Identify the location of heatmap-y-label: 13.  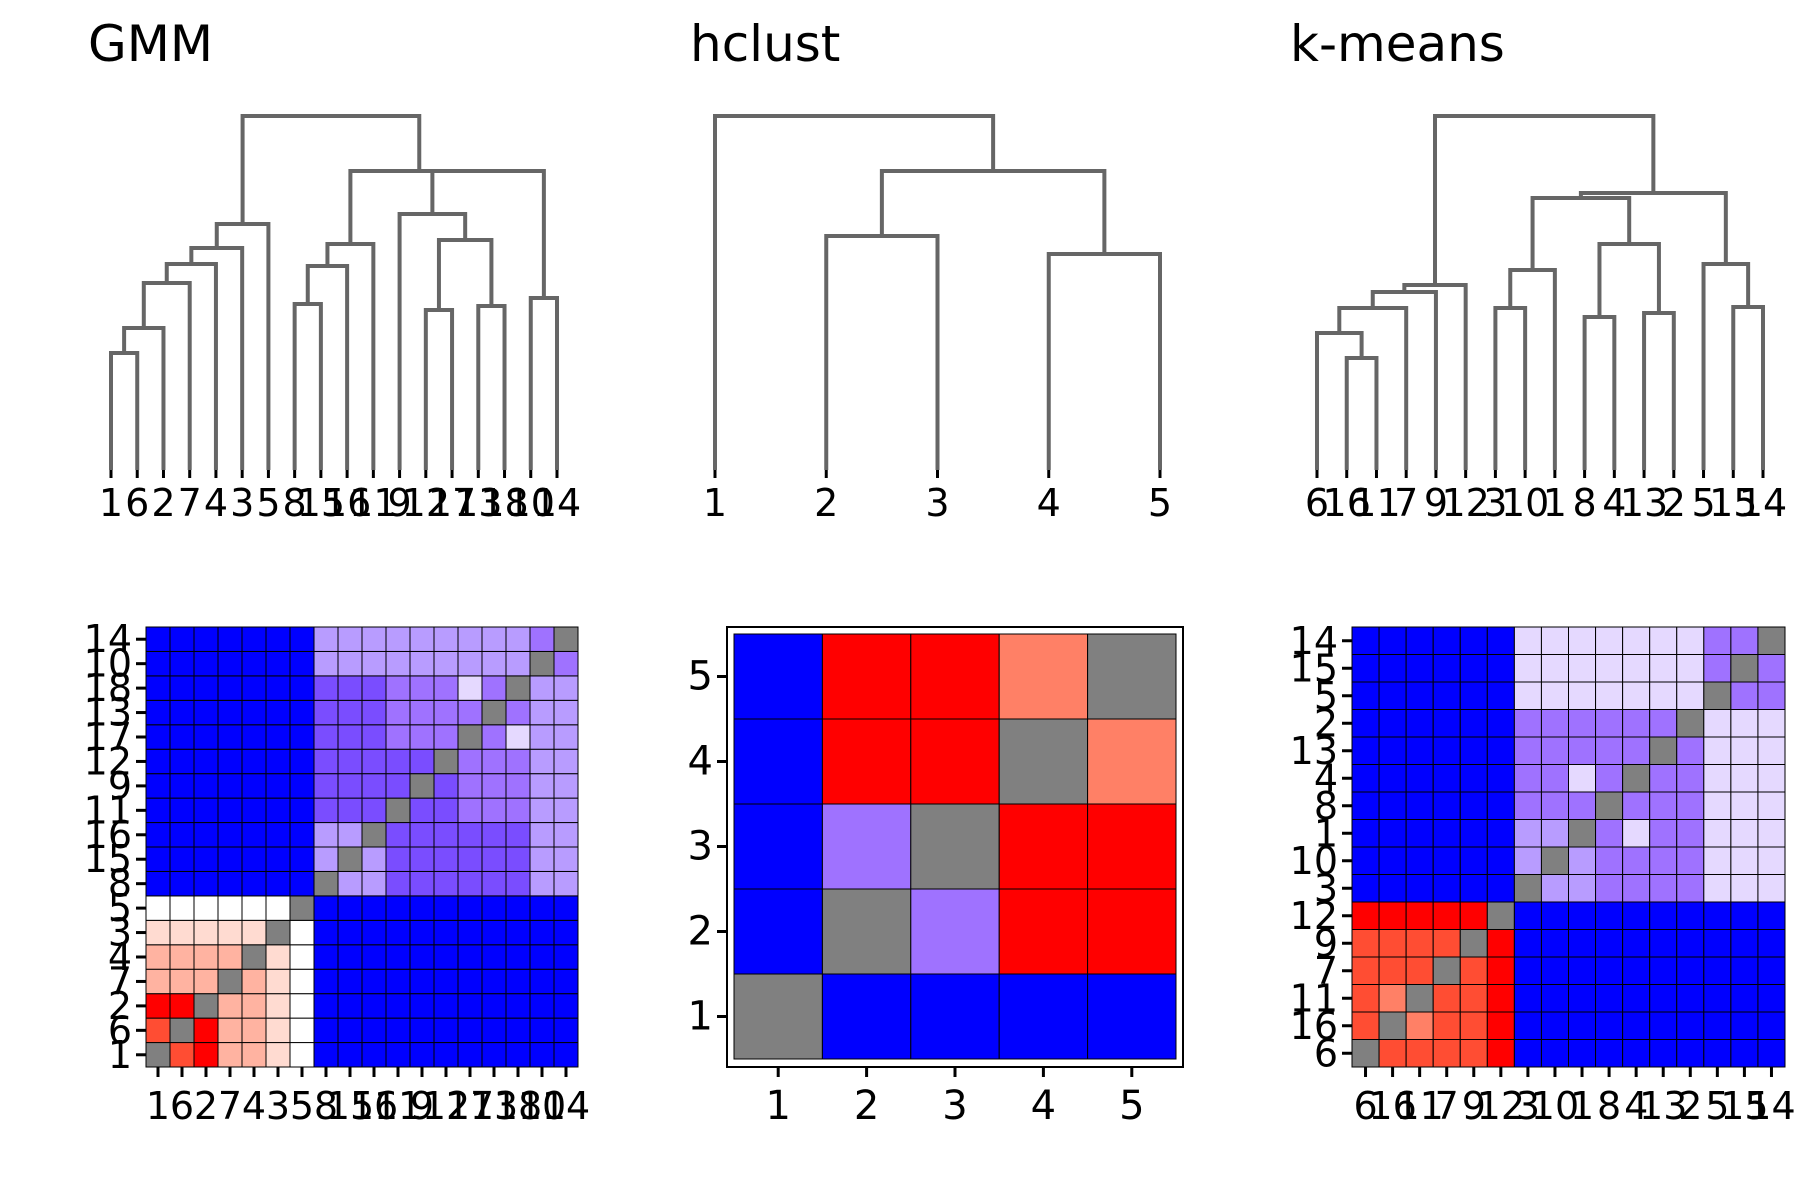
(108, 713).